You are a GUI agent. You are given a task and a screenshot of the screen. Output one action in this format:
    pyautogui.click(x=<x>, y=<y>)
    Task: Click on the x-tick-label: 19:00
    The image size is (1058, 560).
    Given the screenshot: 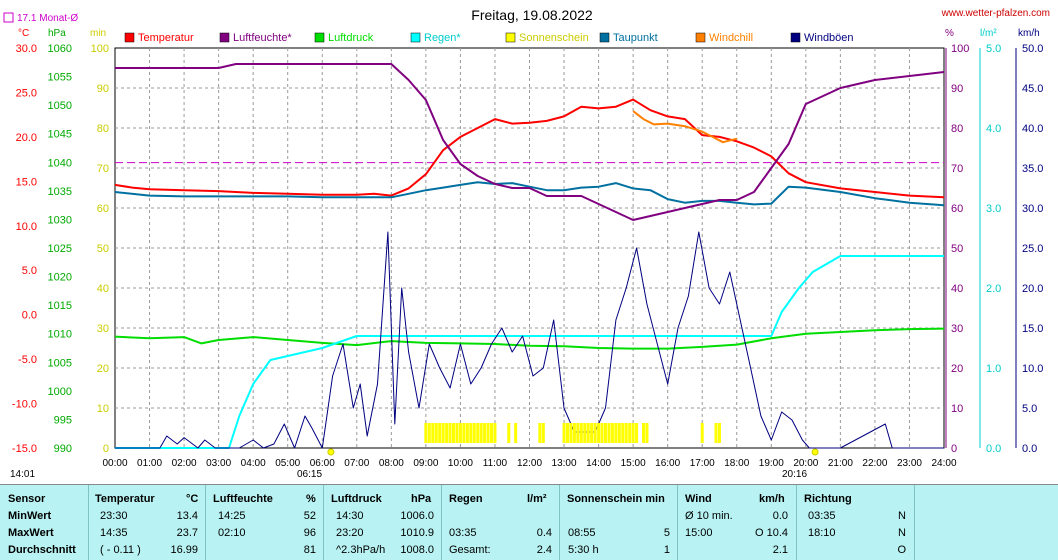 What is the action you would take?
    pyautogui.click(x=771, y=463)
    